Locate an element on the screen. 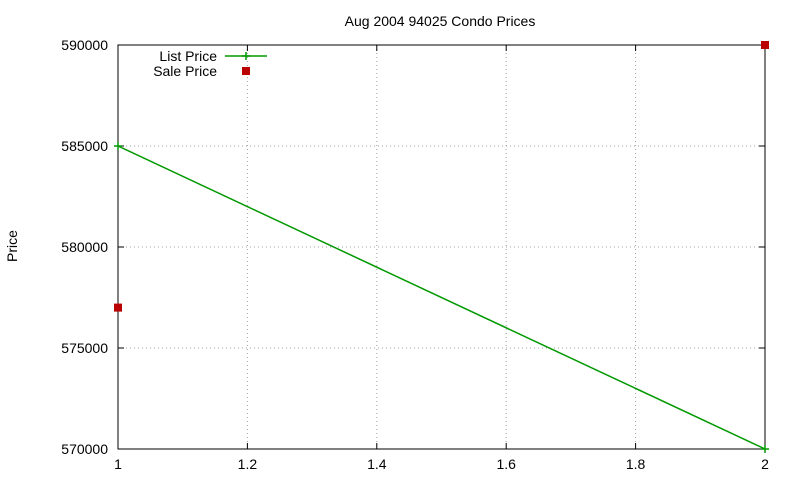 The height and width of the screenshot is (480, 800). y-tick-label: 570000 is located at coordinates (84, 449).